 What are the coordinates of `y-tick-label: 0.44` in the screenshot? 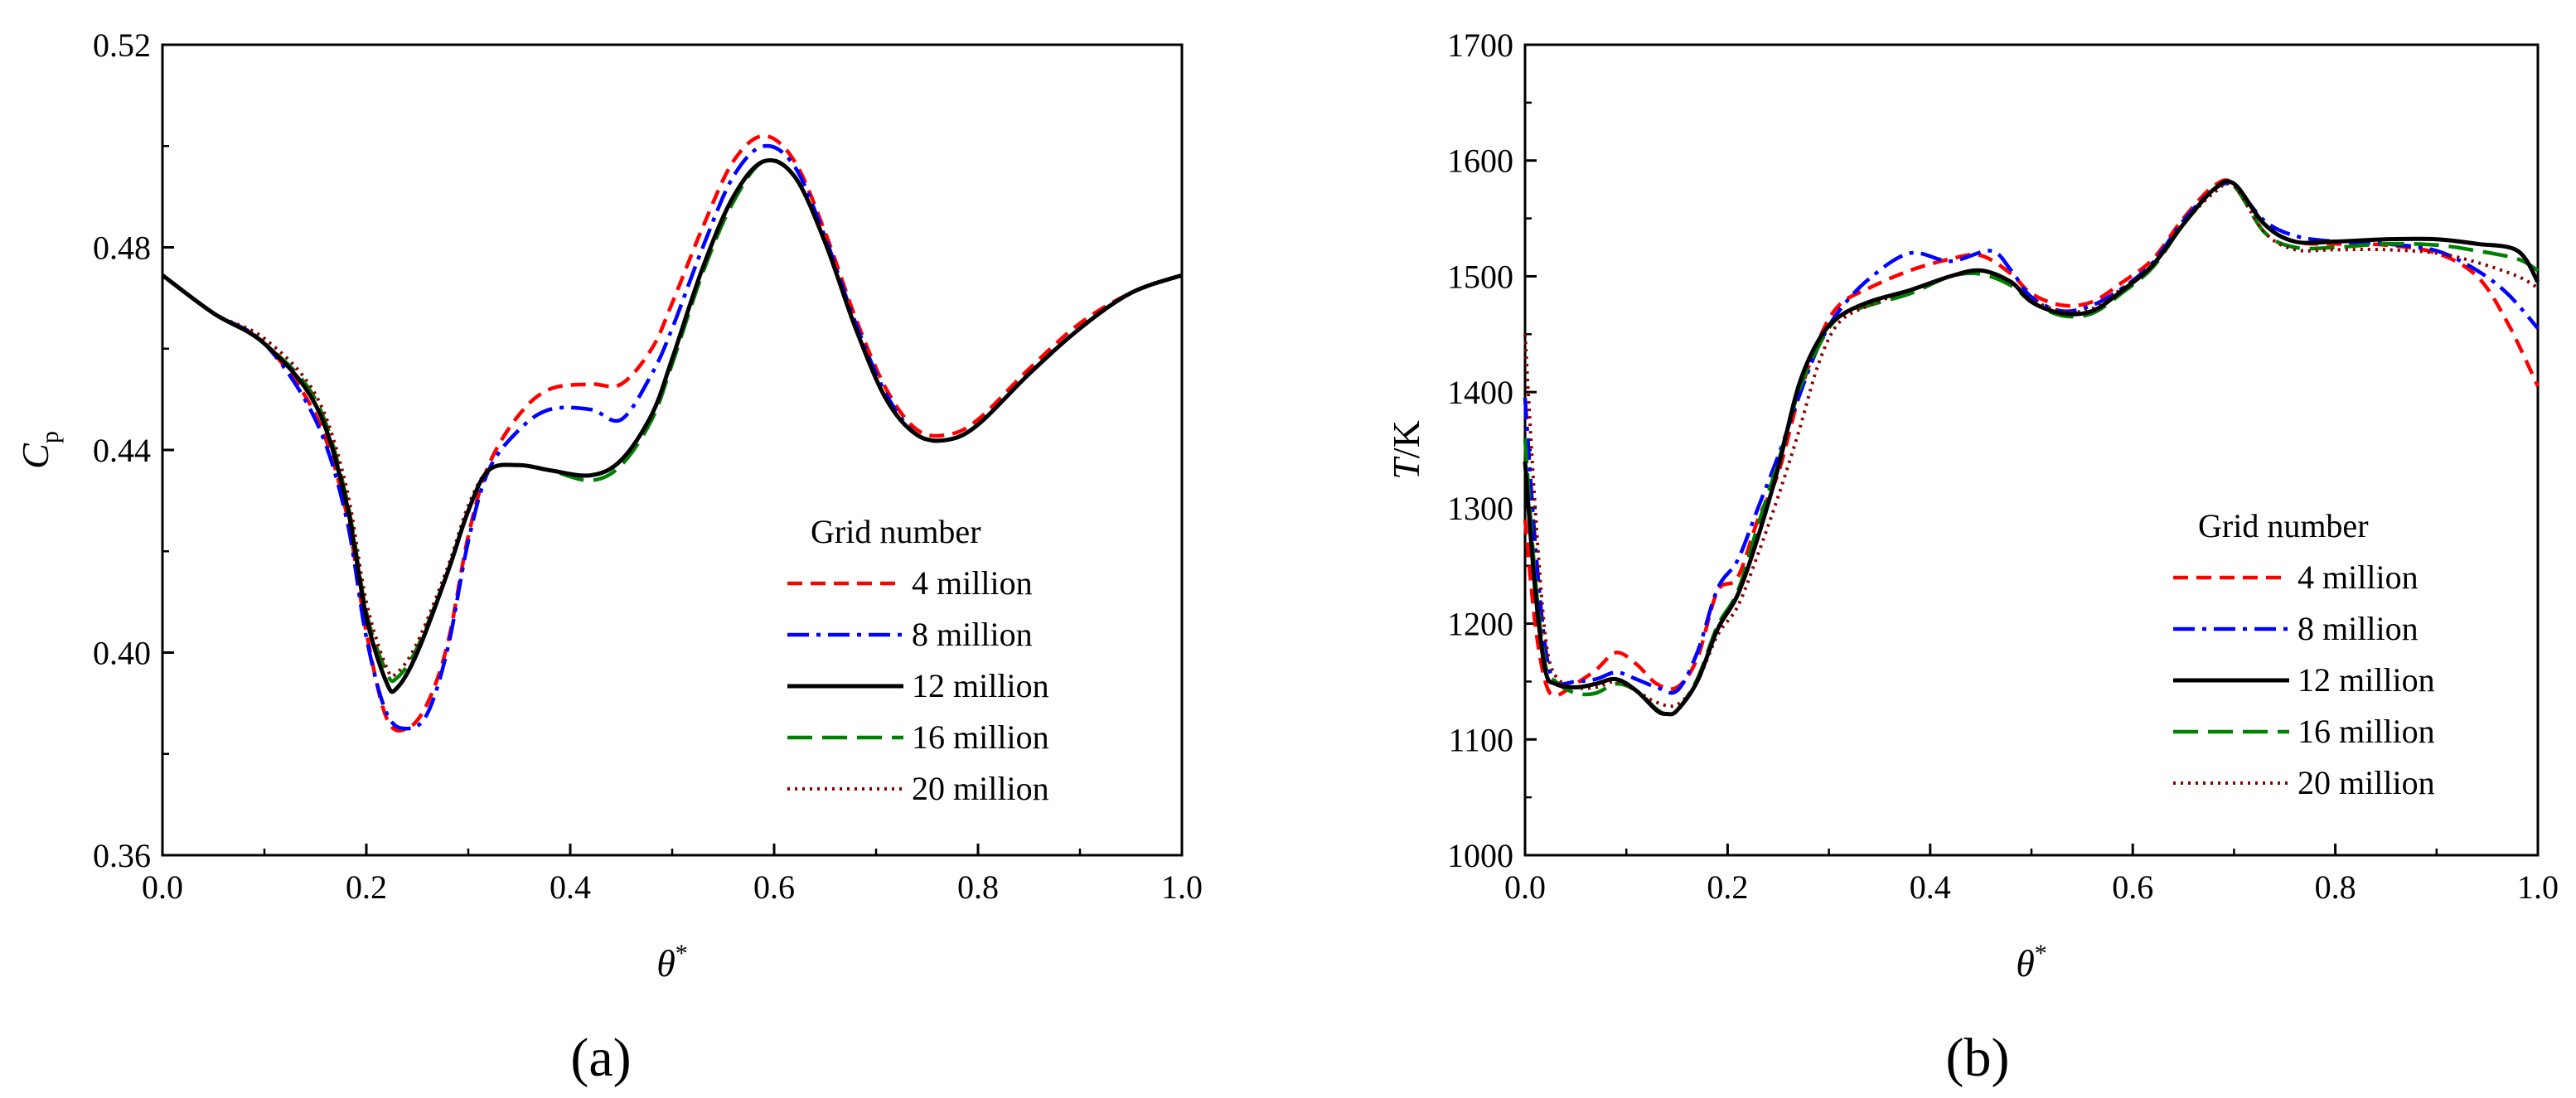 It's located at (122, 451).